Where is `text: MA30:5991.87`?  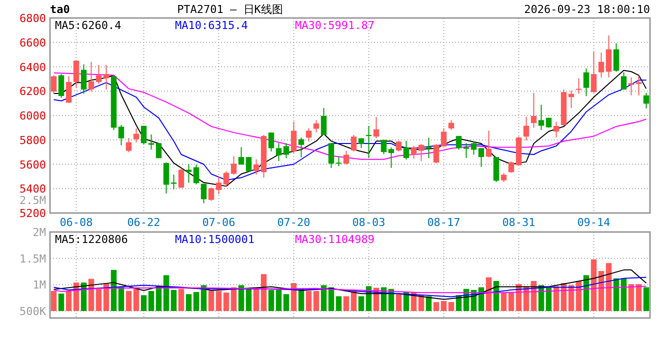
text: MA30:5991.87 is located at coordinates (334, 25).